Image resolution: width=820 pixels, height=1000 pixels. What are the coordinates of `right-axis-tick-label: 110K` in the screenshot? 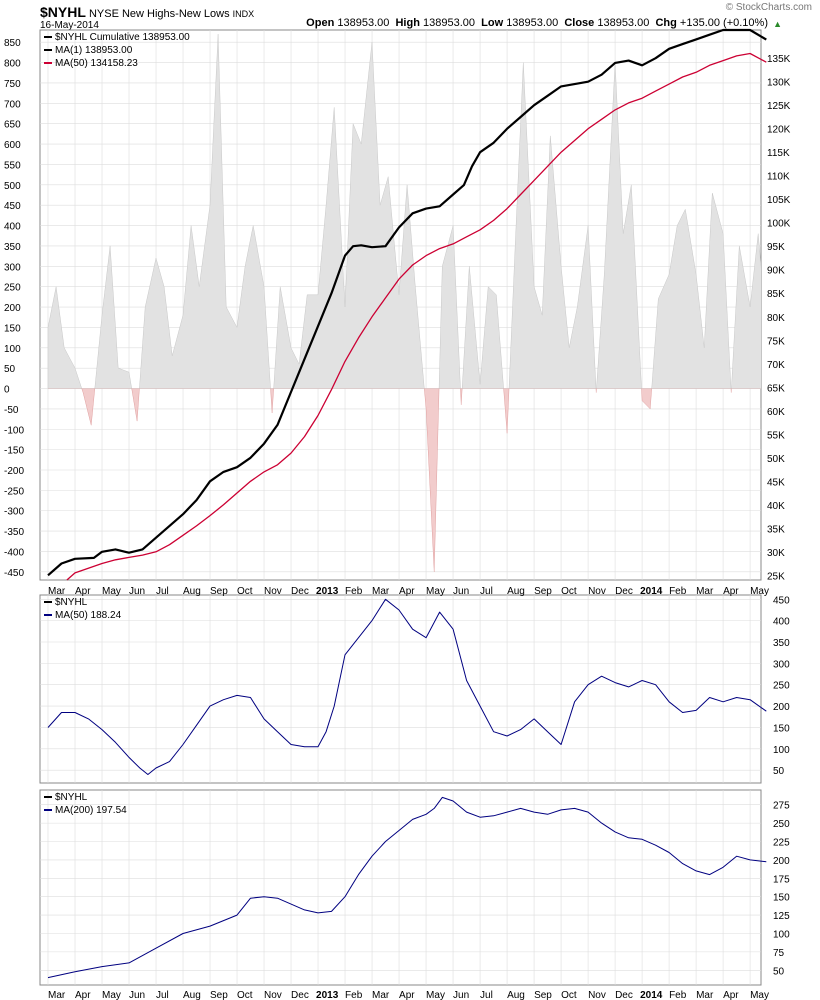 It's located at (778, 177).